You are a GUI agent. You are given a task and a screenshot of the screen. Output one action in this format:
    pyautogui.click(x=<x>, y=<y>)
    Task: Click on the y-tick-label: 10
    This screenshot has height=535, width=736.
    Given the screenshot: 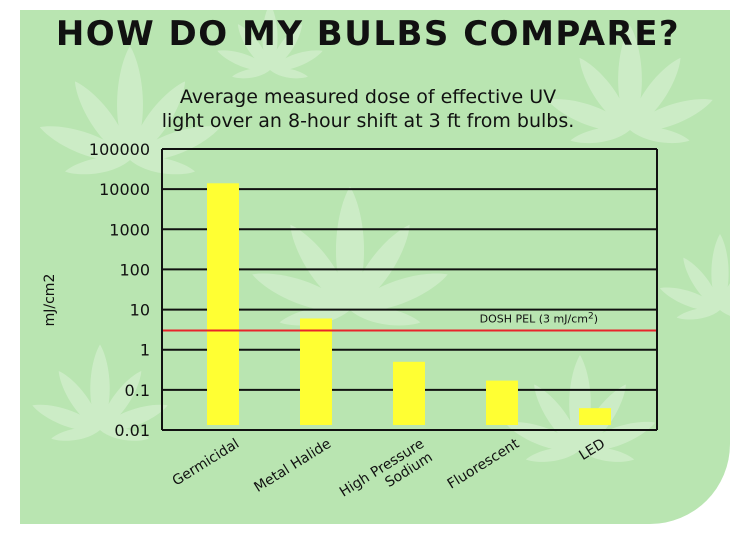 What is the action you would take?
    pyautogui.click(x=140, y=310)
    